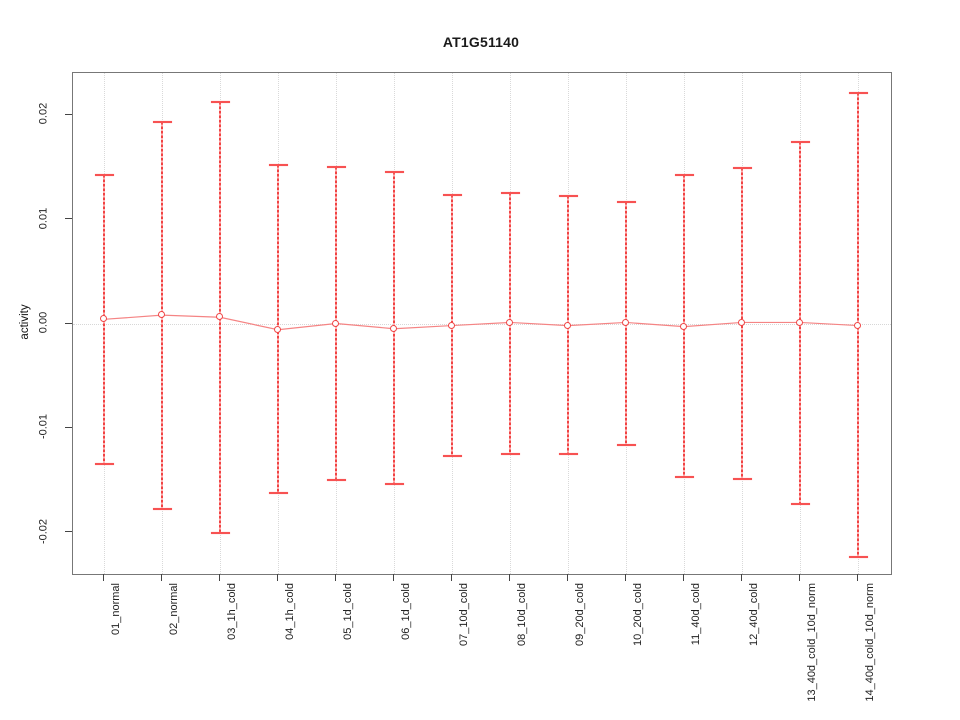 Image resolution: width=960 pixels, height=720 pixels. I want to click on x-tick-label: 04_1h_cold, so click(290, 611).